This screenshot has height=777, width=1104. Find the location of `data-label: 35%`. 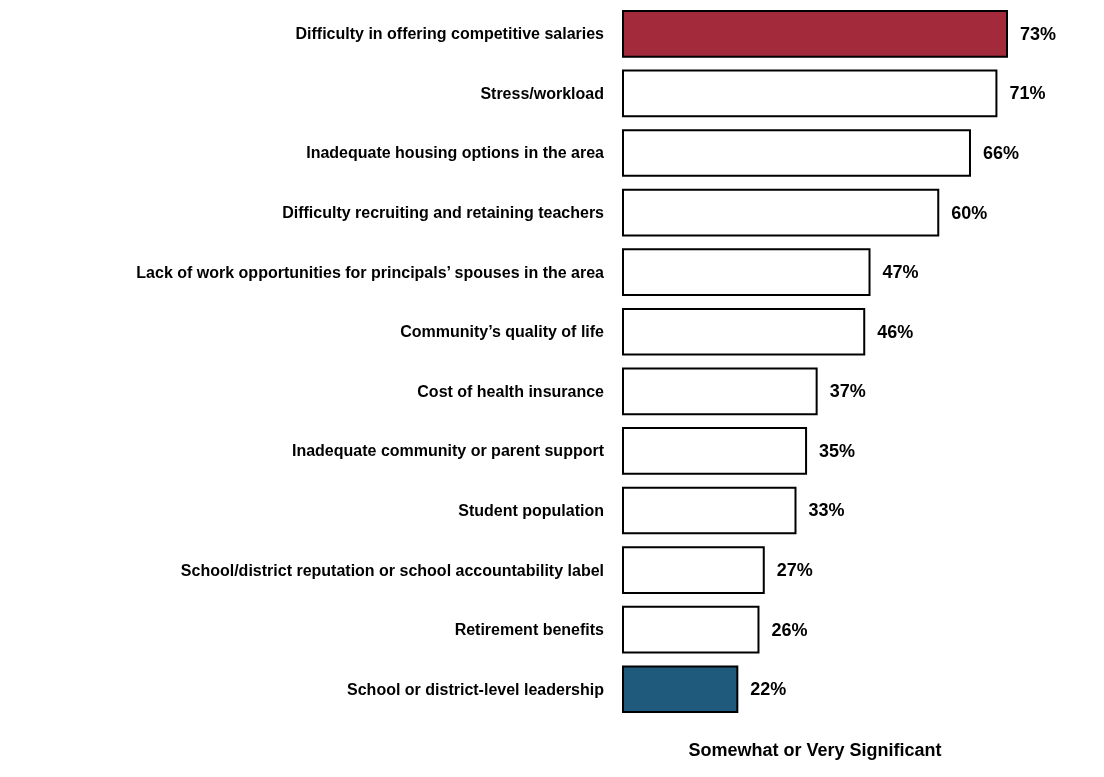

data-label: 35% is located at coordinates (837, 450).